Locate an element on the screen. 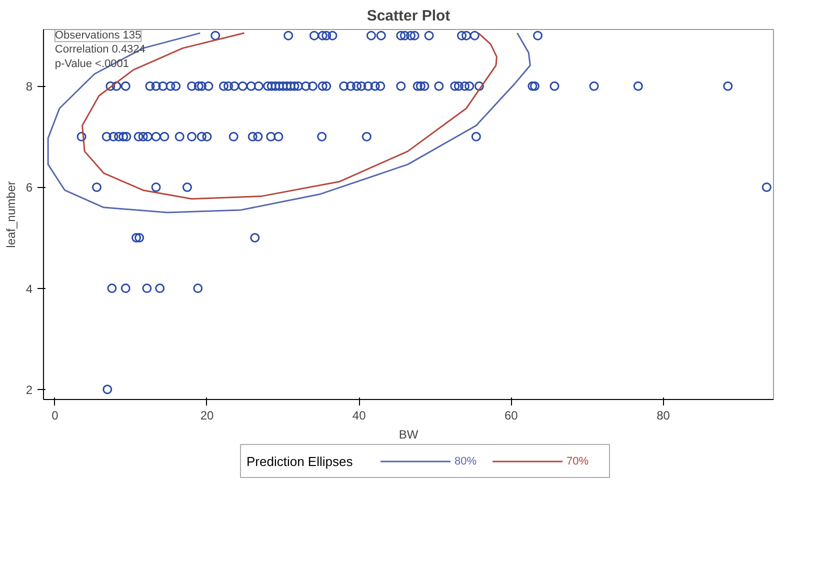 The image size is (831, 577). x-tick-label: 20 is located at coordinates (207, 415).